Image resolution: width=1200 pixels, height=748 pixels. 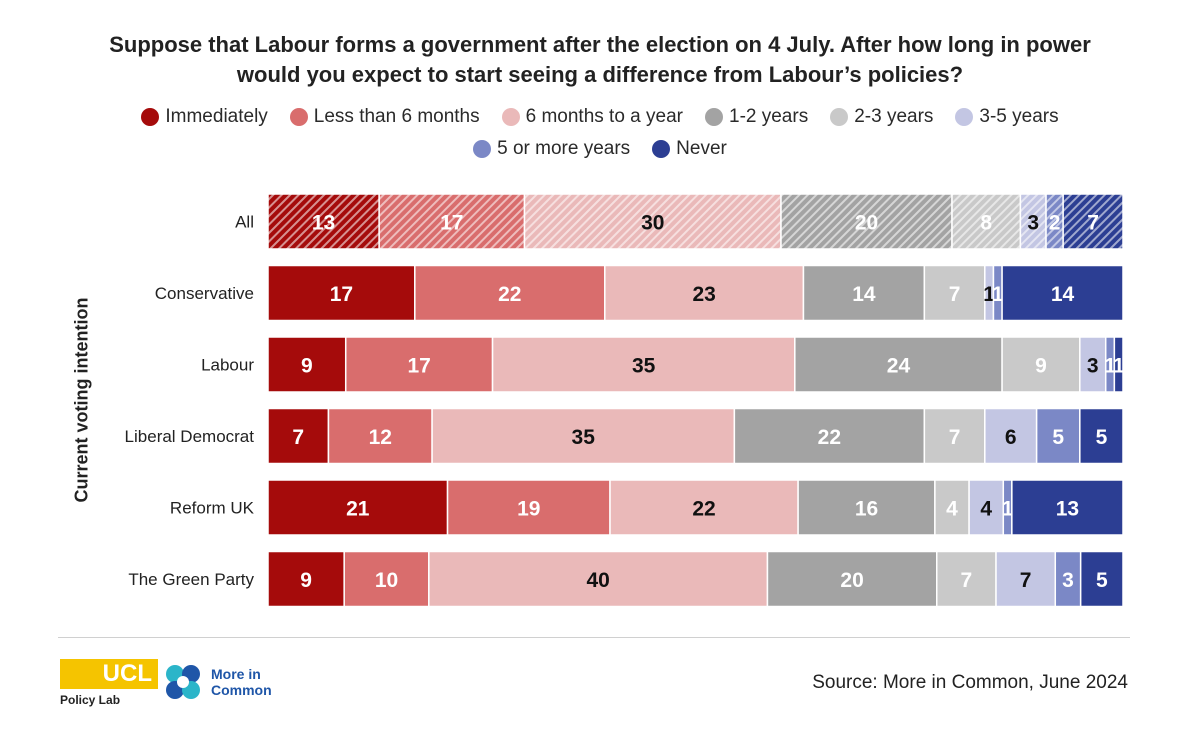 I want to click on category-label-the-green-party: The Green Party, so click(x=191, y=579).